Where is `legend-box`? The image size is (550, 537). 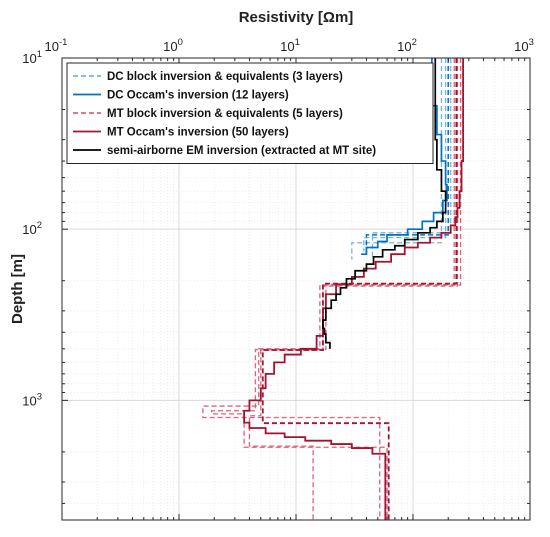
legend-box is located at coordinates (250, 113).